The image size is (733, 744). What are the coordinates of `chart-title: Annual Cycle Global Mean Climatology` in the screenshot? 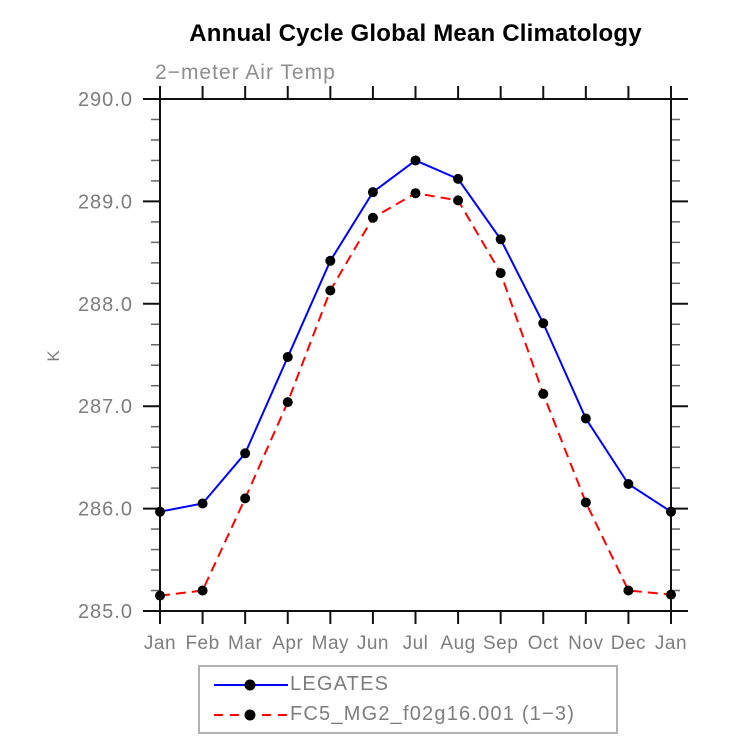 It's located at (415, 33).